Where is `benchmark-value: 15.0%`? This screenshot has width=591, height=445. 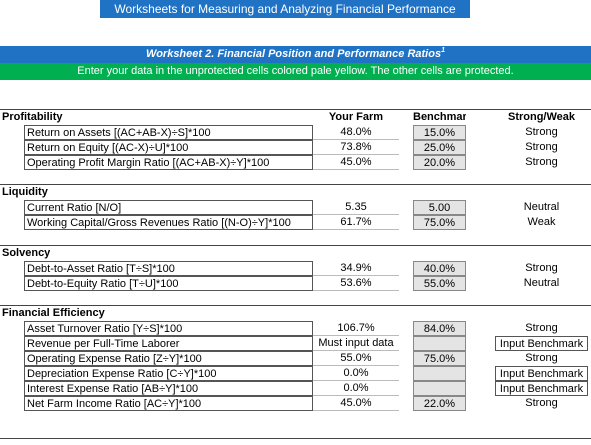
benchmark-value: 15.0% is located at coordinates (439, 132).